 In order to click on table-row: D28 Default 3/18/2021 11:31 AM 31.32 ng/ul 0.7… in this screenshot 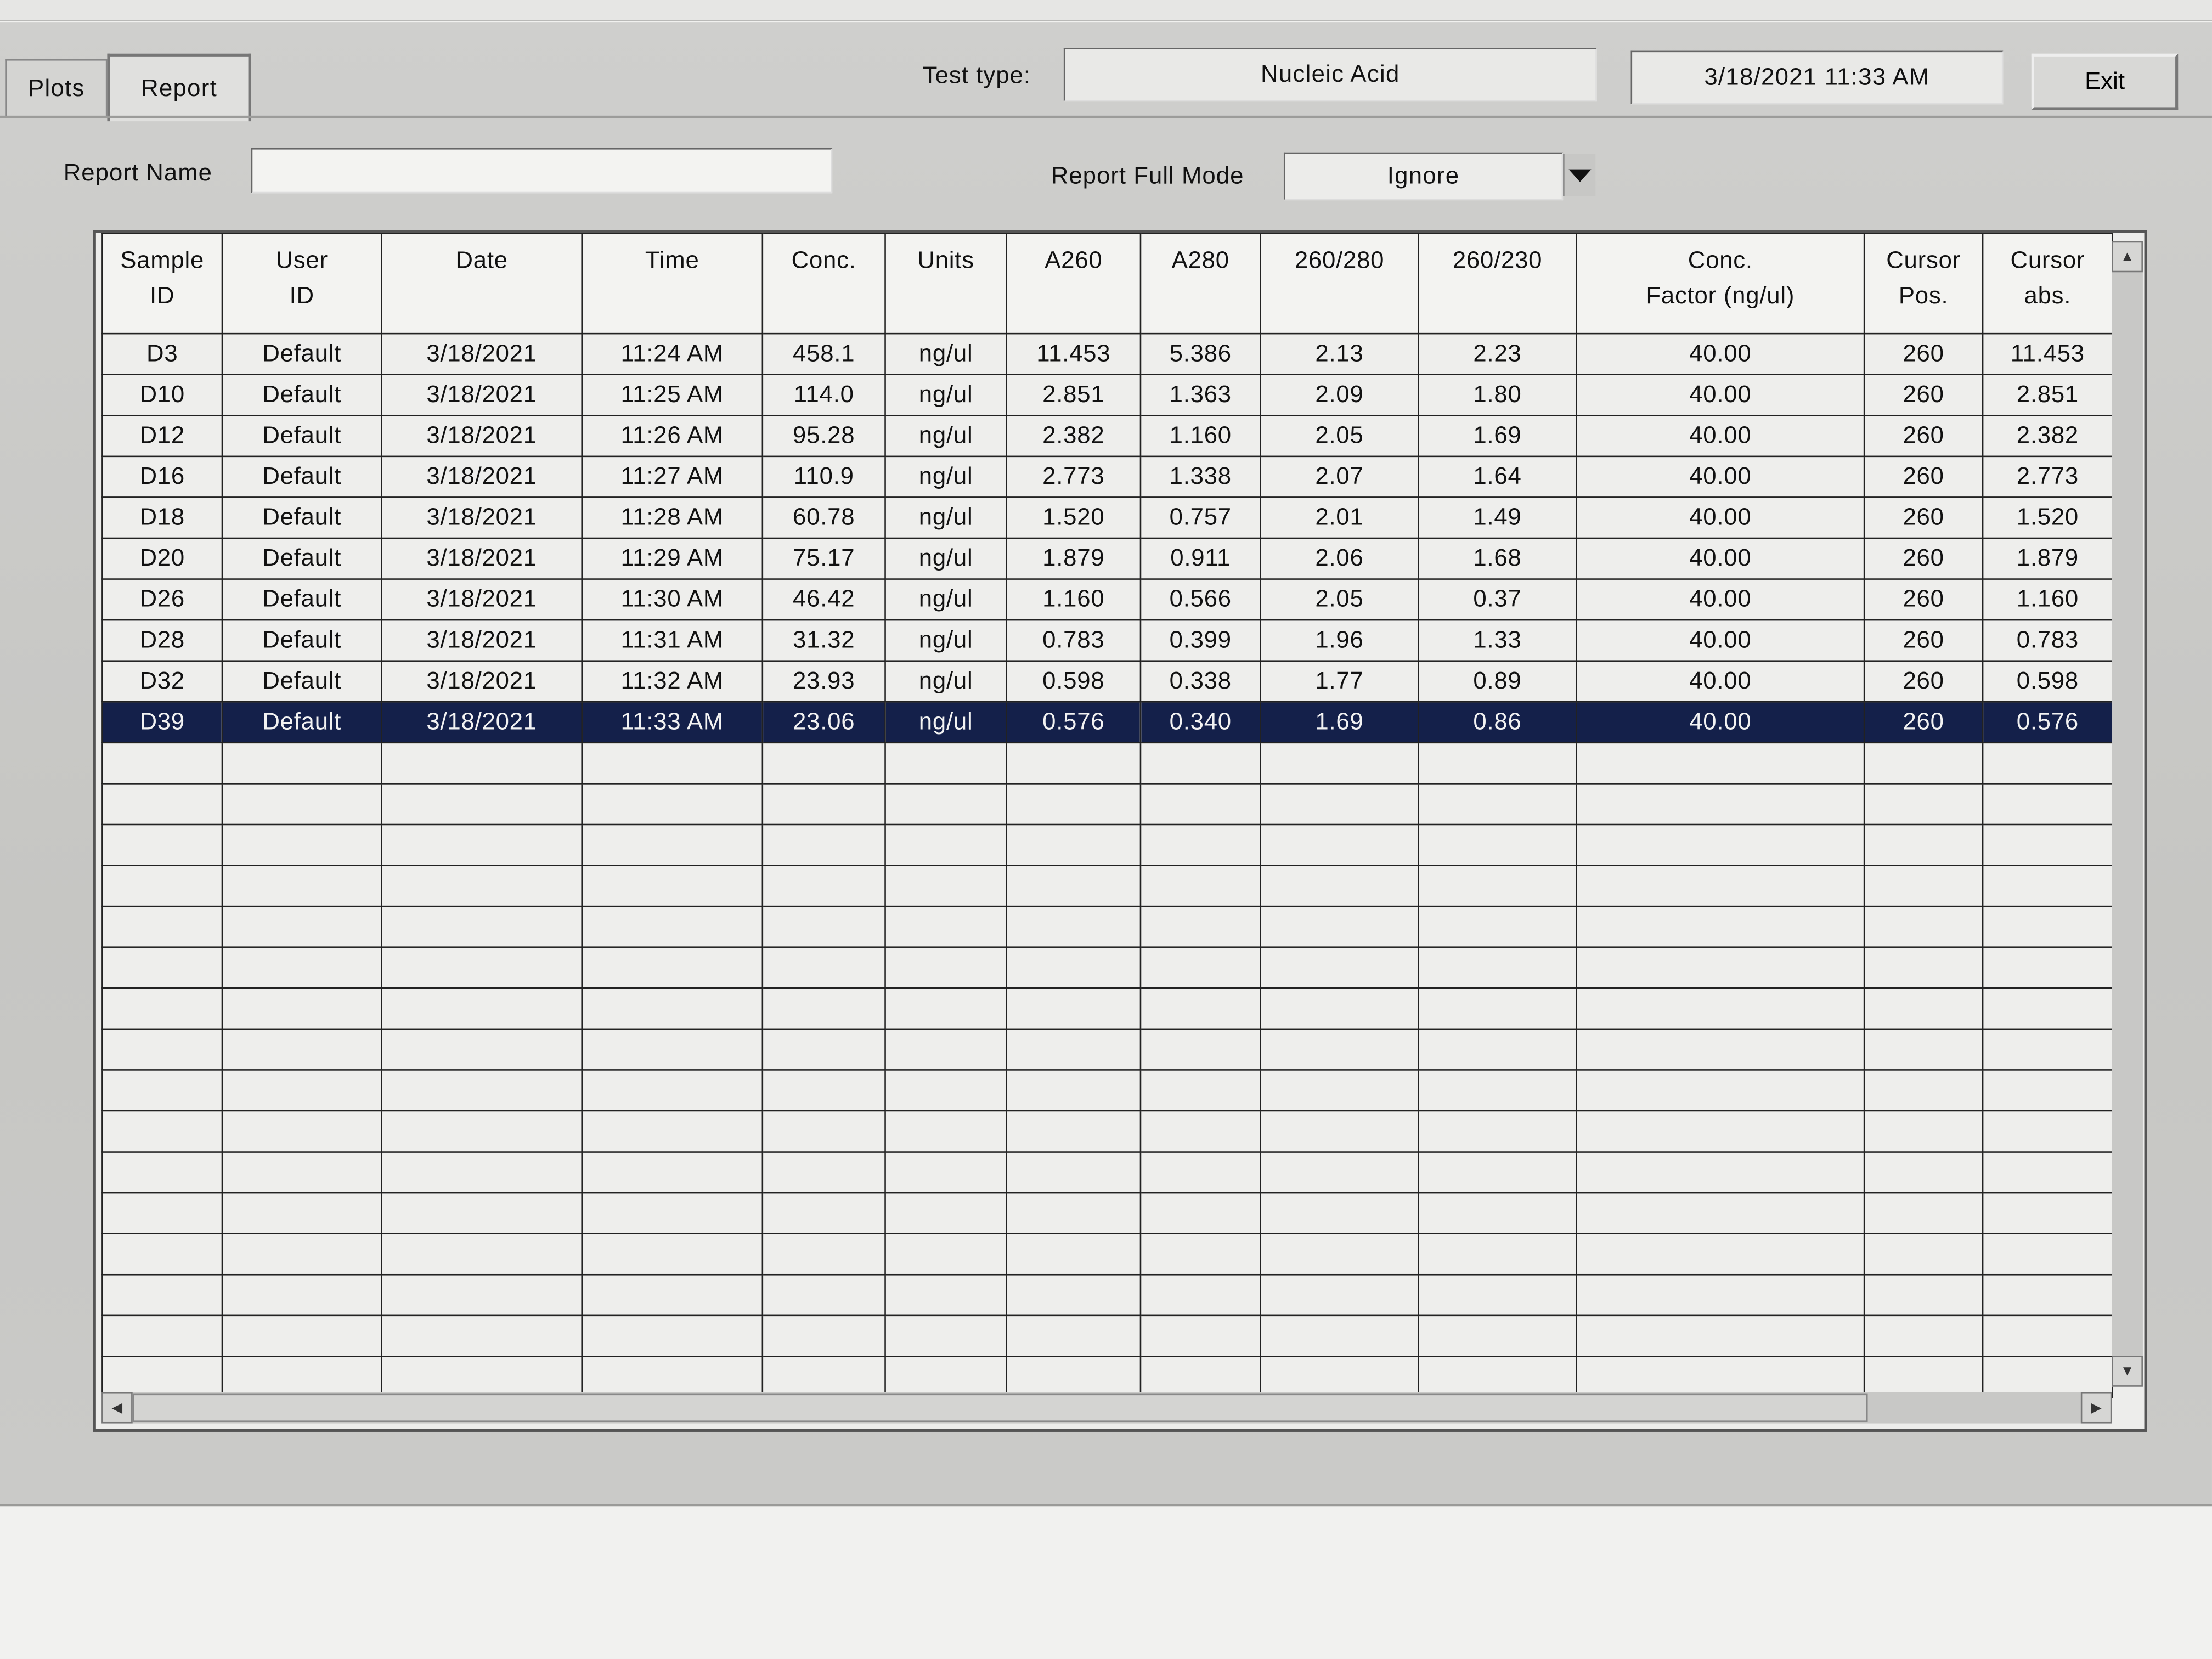, I will do `click(1107, 641)`.